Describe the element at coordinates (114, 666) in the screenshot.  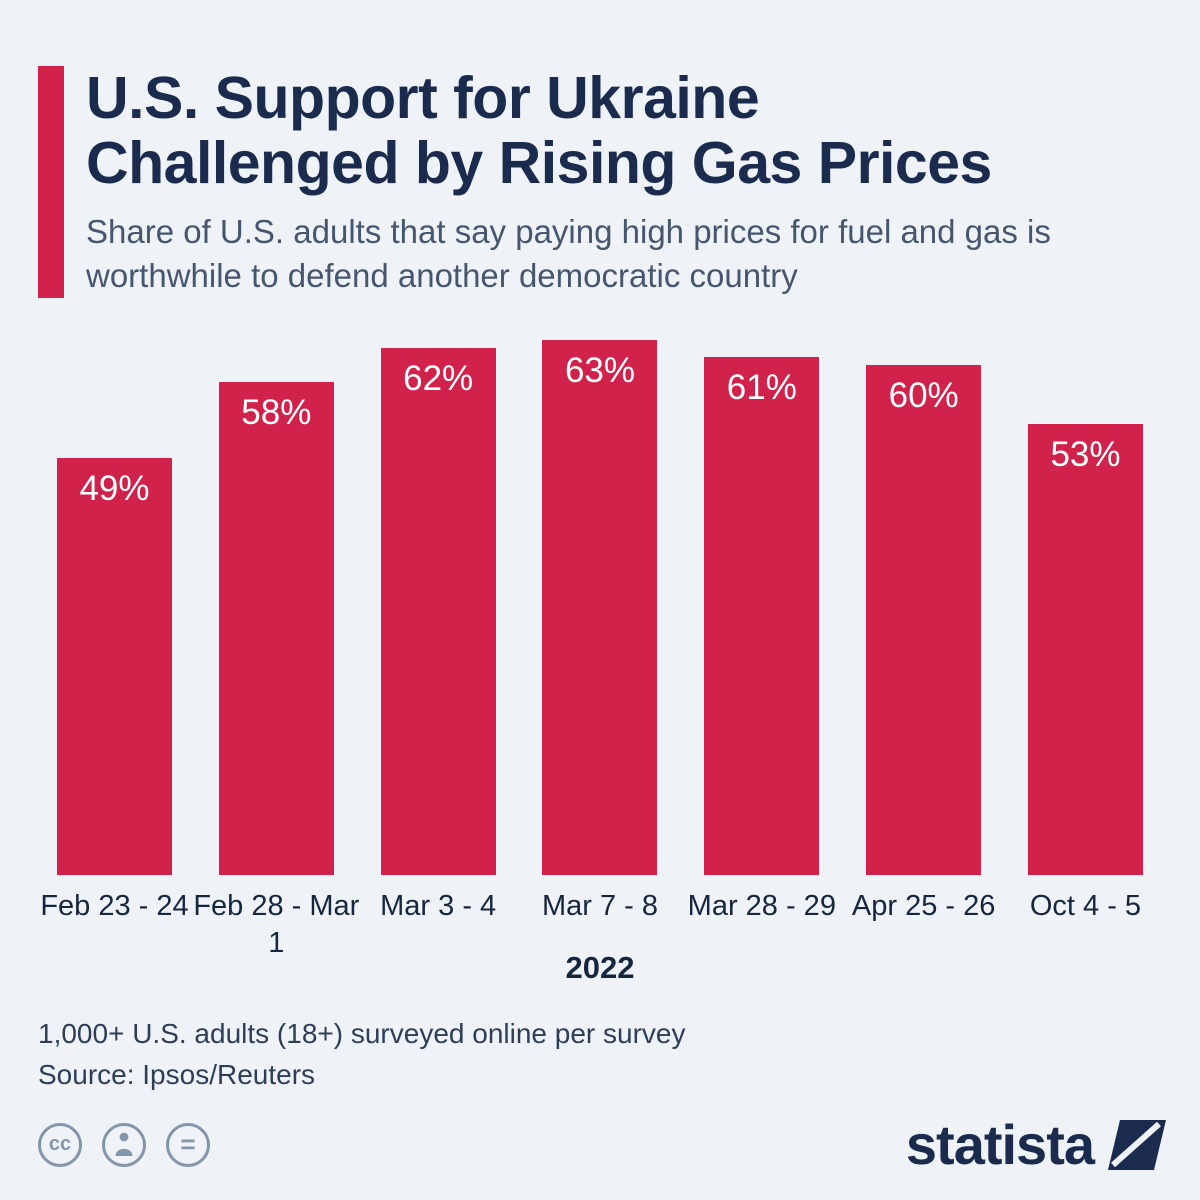
I see `bar: 49%` at that location.